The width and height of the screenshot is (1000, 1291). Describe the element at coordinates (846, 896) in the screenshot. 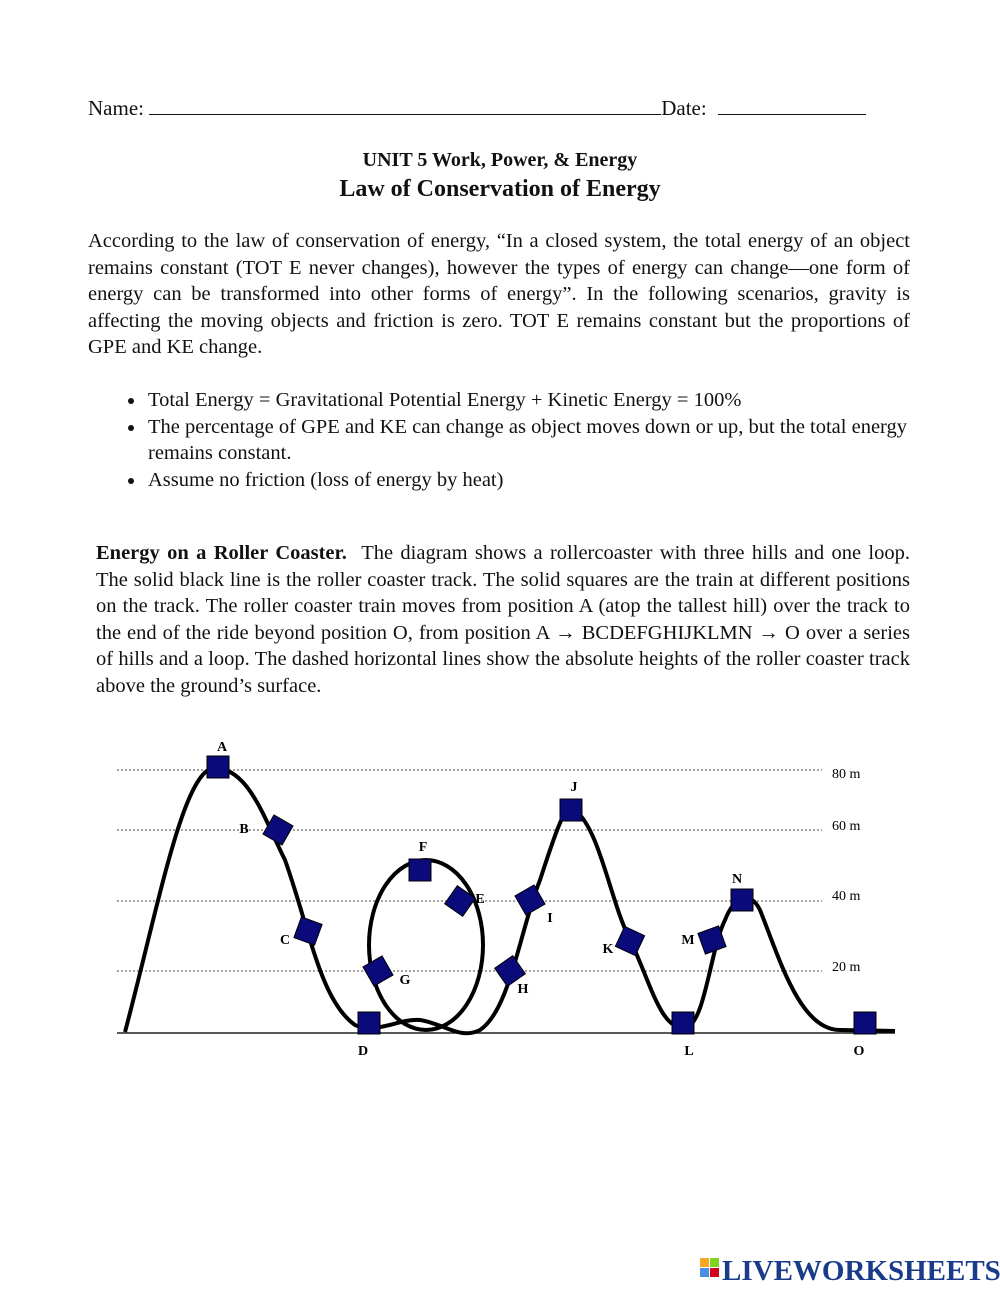

I see `height-label: 40 m` at that location.